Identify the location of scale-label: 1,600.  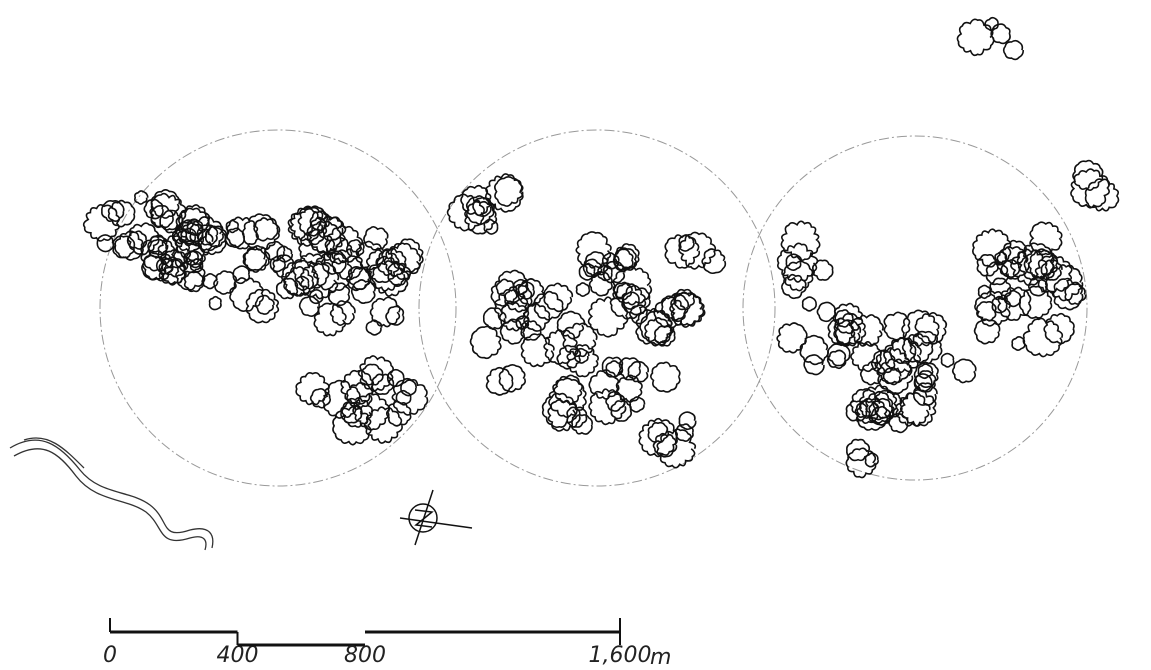
(620, 655).